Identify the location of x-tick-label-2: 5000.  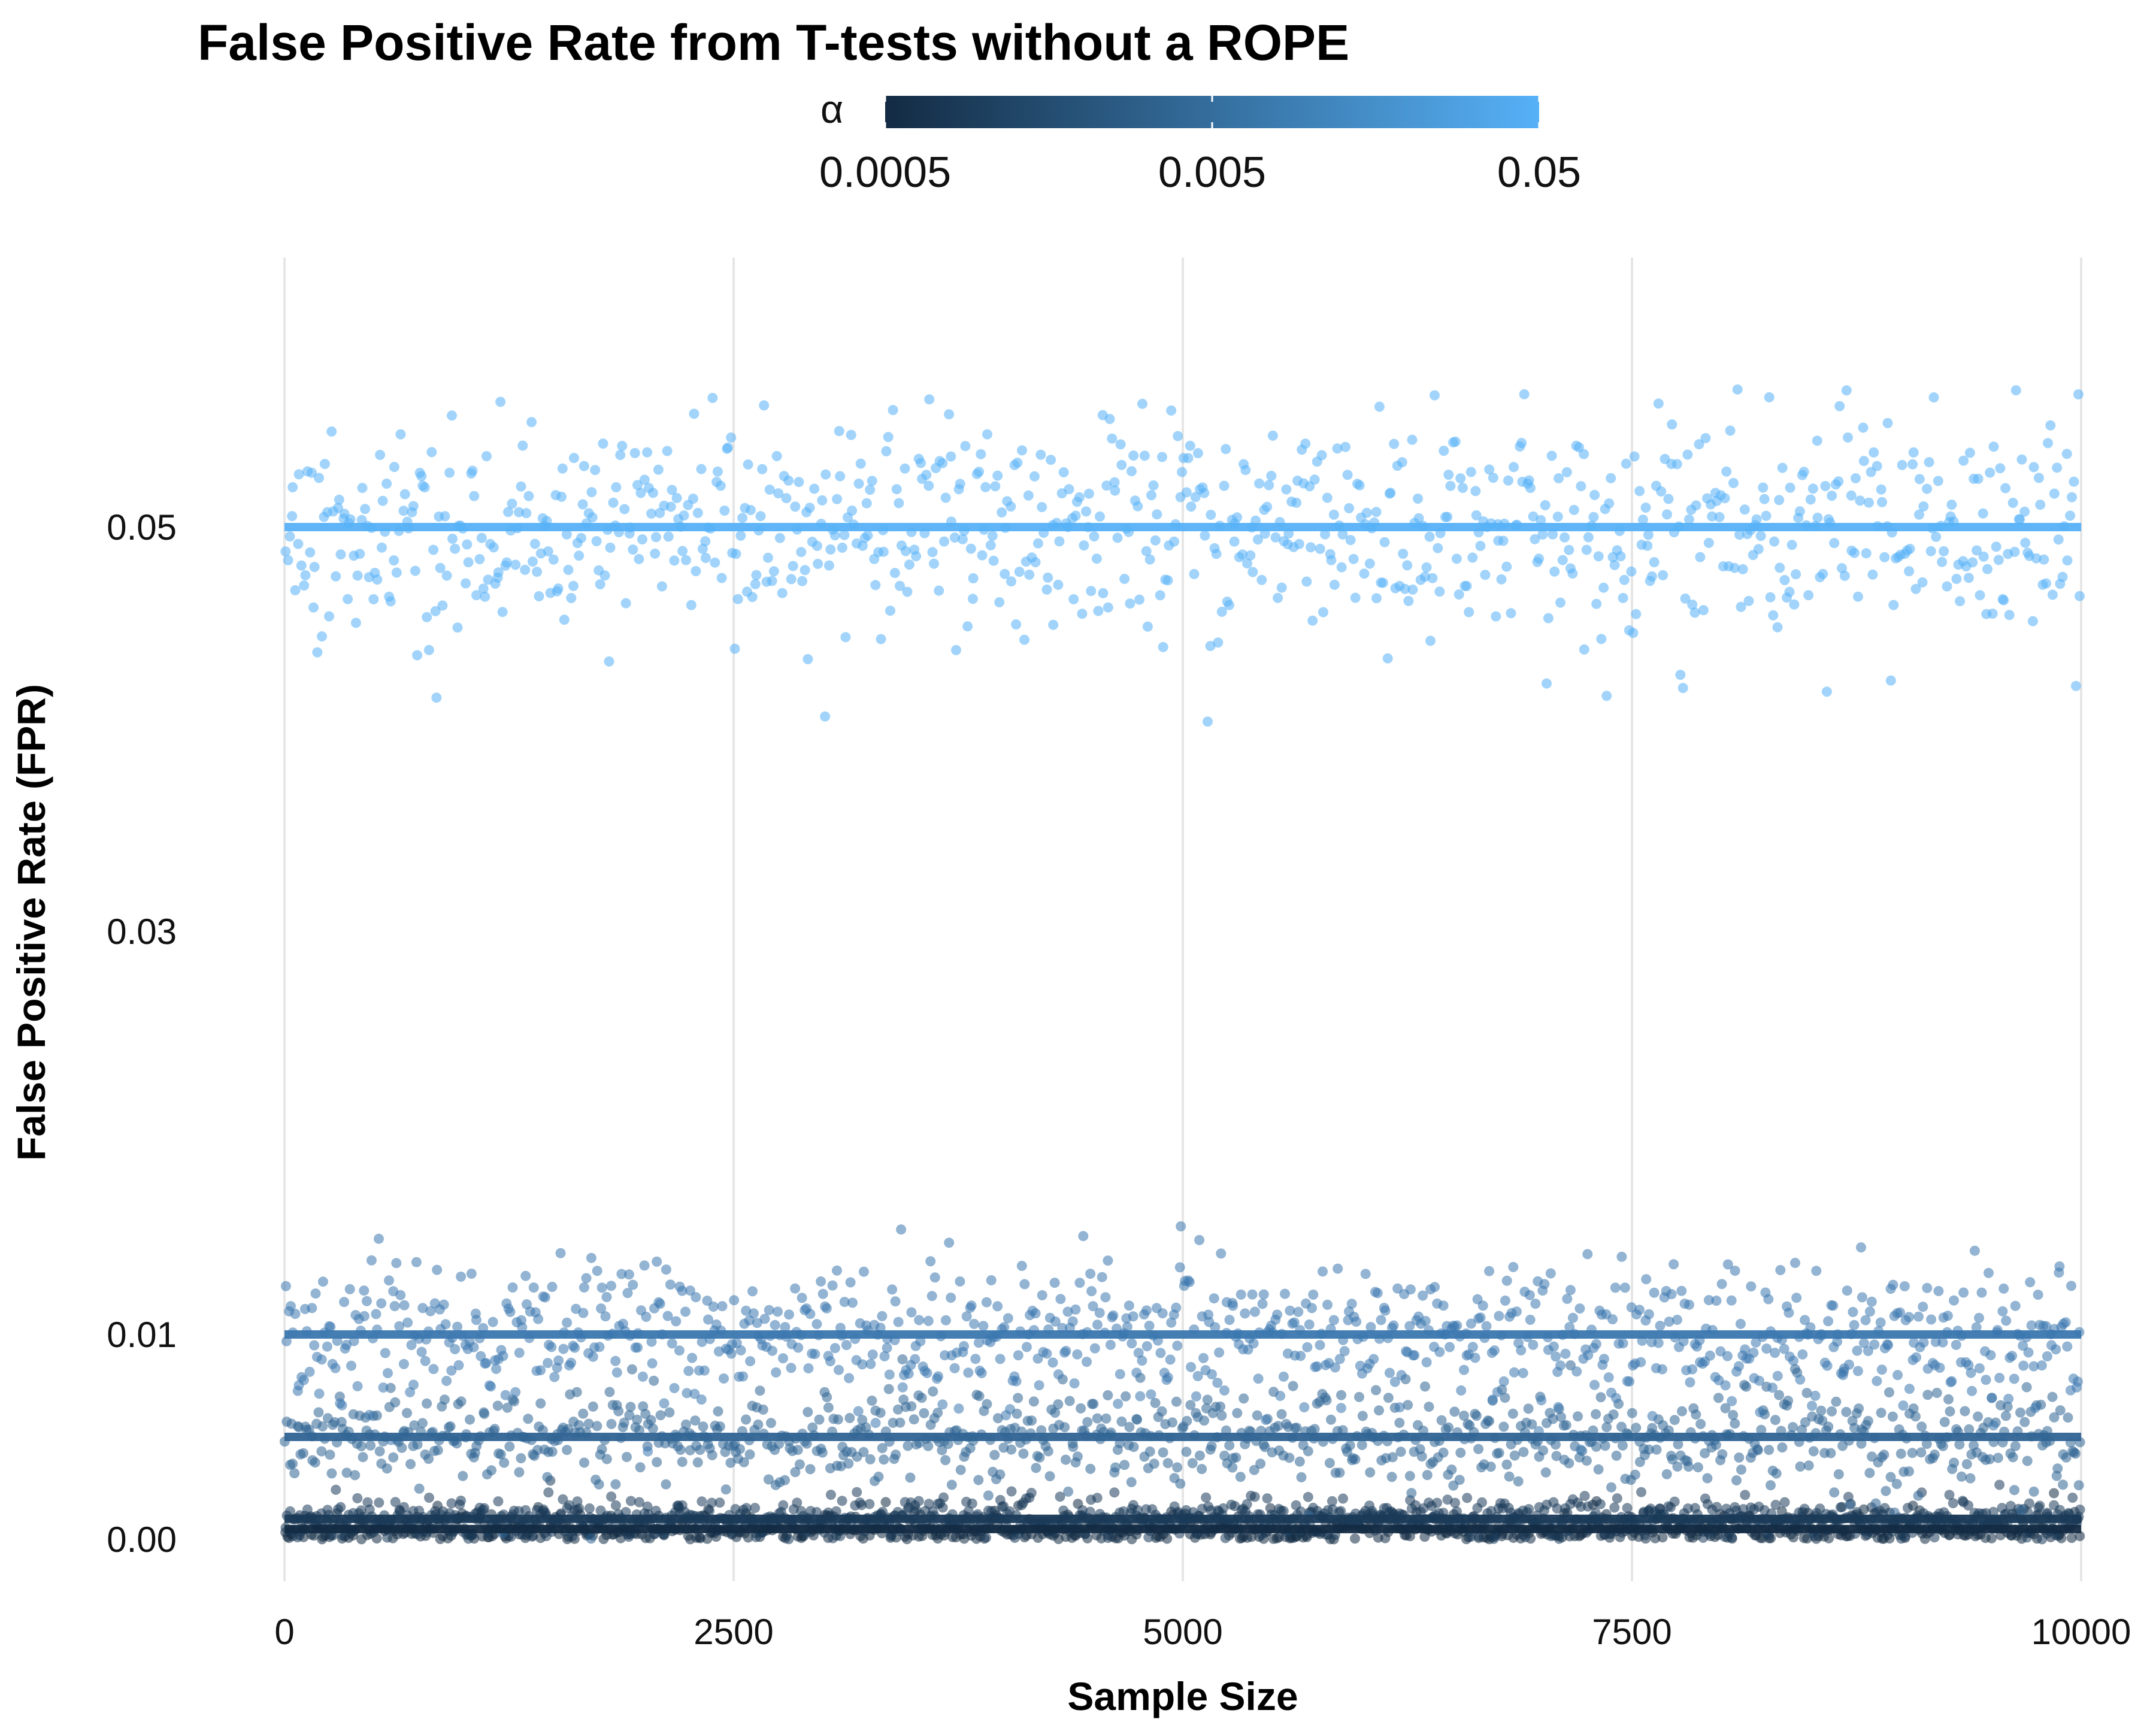
(1183, 1632).